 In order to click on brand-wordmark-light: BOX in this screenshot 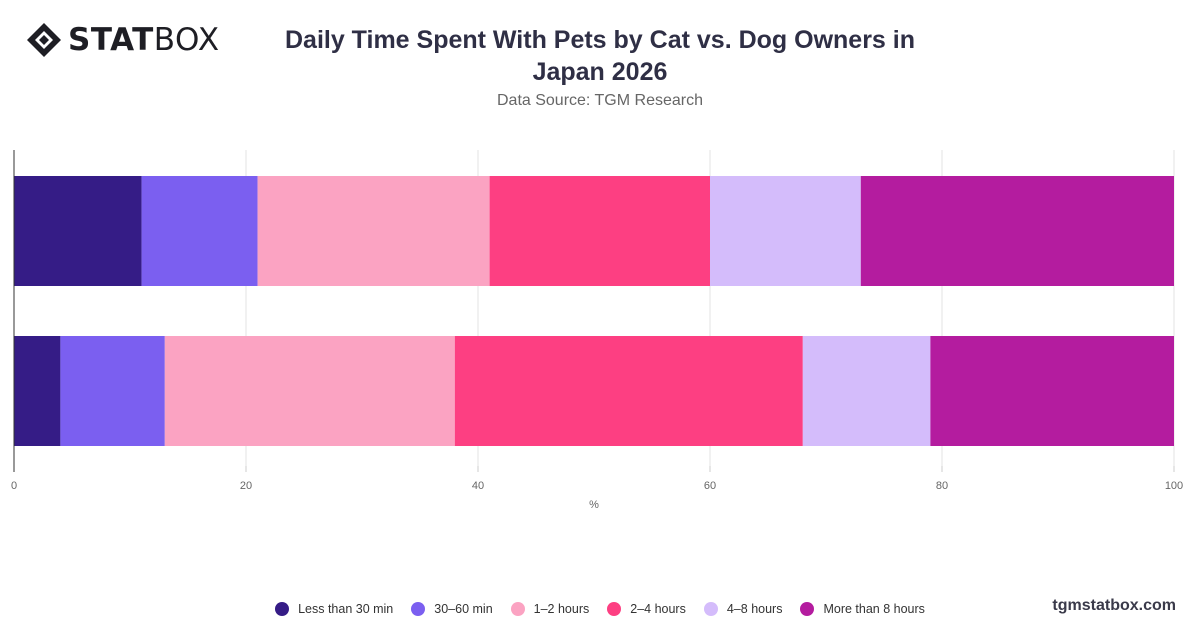, I will do `click(186, 40)`.